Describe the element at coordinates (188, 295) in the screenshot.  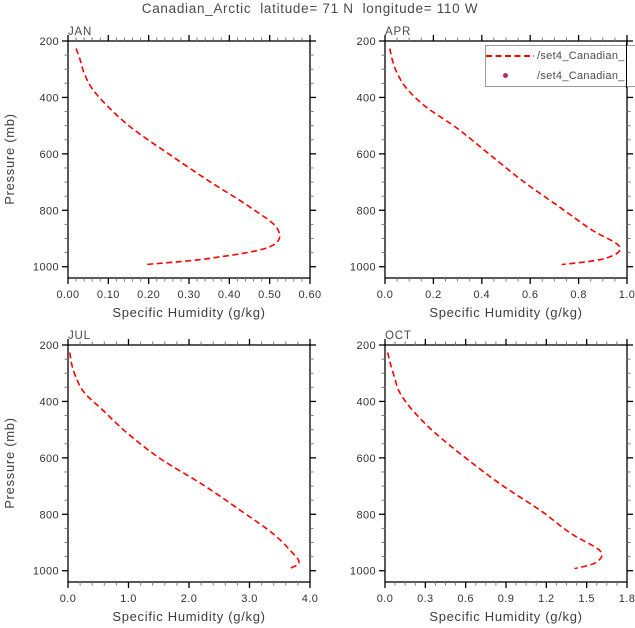
I see `x-tick-label: 0.30` at that location.